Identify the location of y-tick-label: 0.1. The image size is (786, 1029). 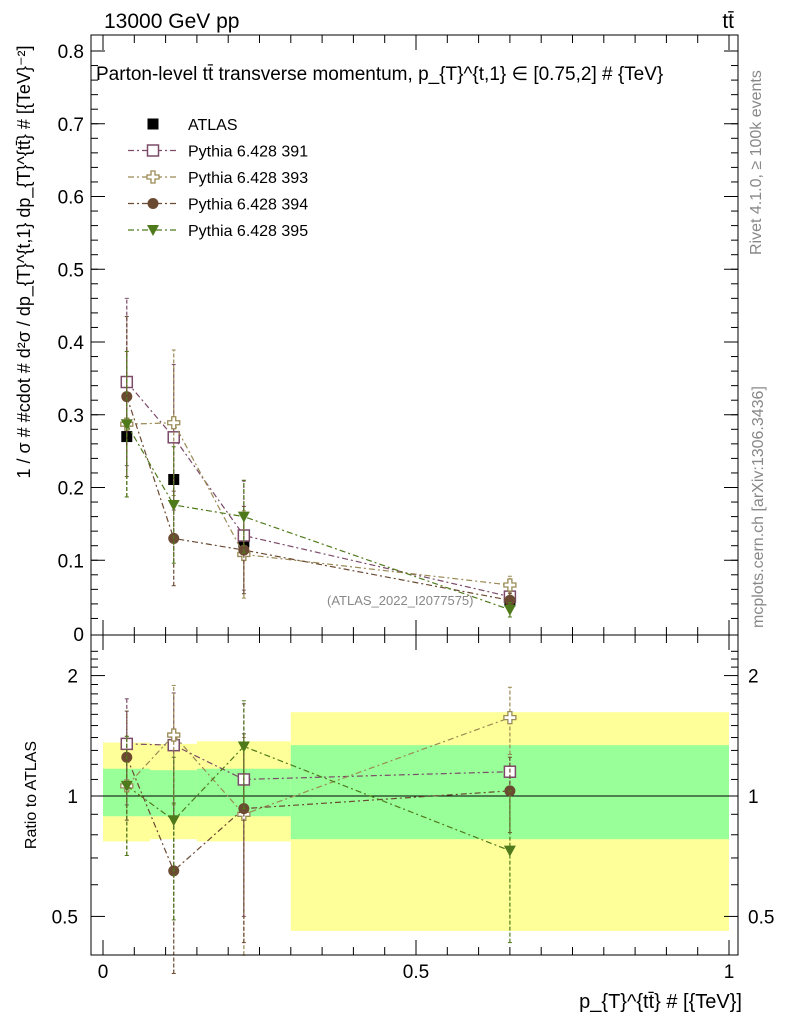
(71, 561).